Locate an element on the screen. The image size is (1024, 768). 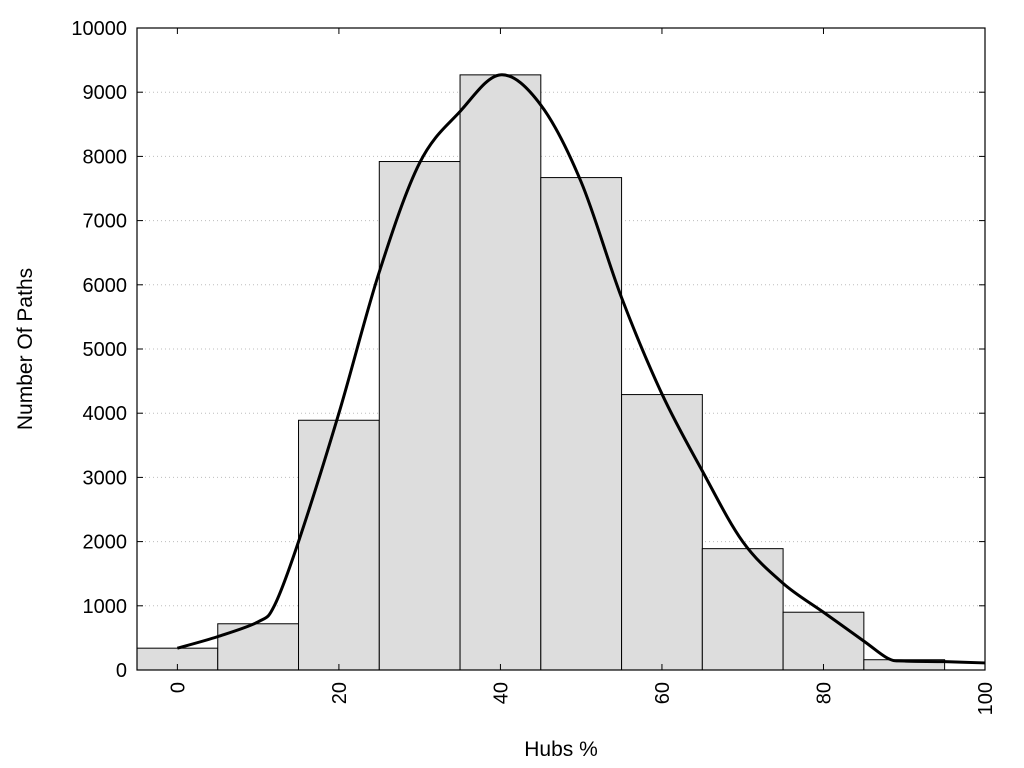
x-tick-label: 40 is located at coordinates (501, 693).